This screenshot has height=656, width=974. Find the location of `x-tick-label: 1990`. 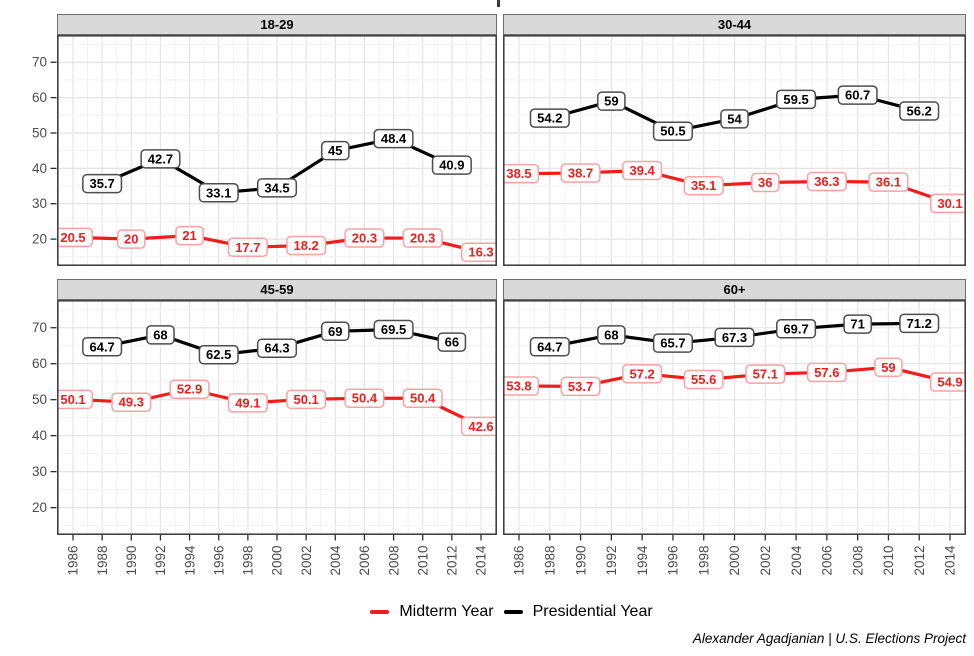

x-tick-label: 1990 is located at coordinates (131, 561).